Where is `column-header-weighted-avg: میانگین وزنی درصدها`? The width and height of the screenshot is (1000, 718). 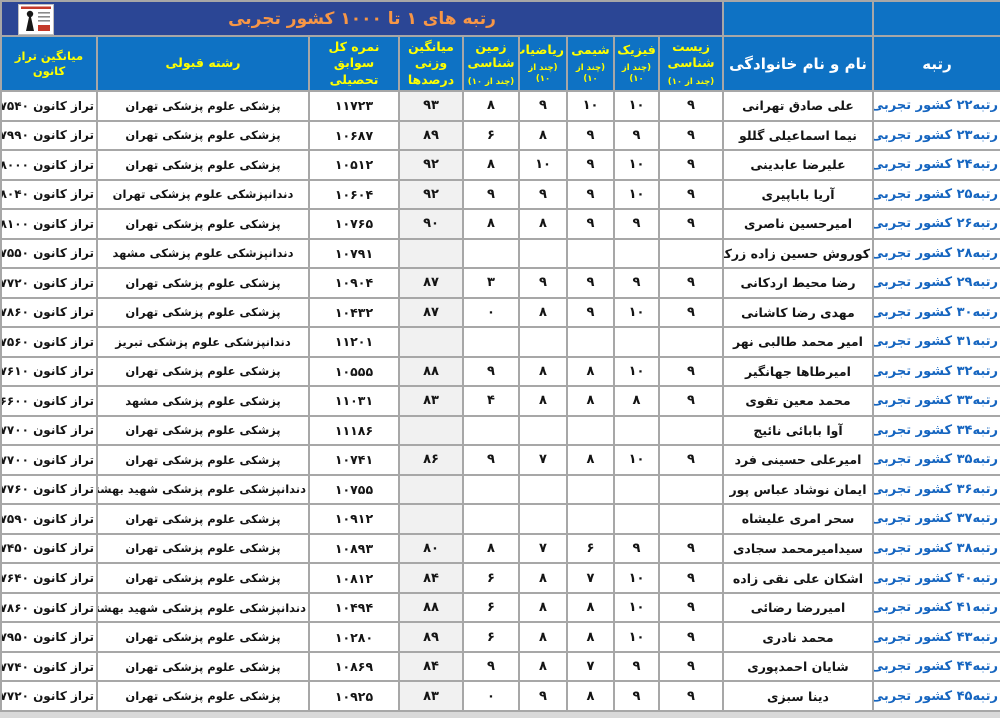
column-header-weighted-avg: میانگین وزنی درصدها is located at coordinates (431, 63).